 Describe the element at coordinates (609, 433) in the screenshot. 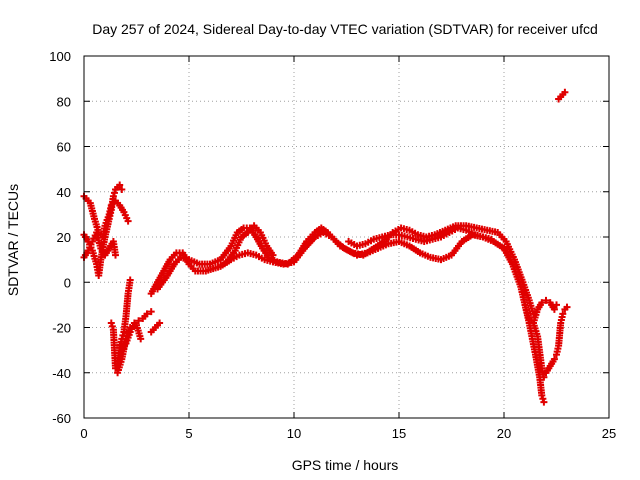

I see `x-tick-label: 25` at that location.